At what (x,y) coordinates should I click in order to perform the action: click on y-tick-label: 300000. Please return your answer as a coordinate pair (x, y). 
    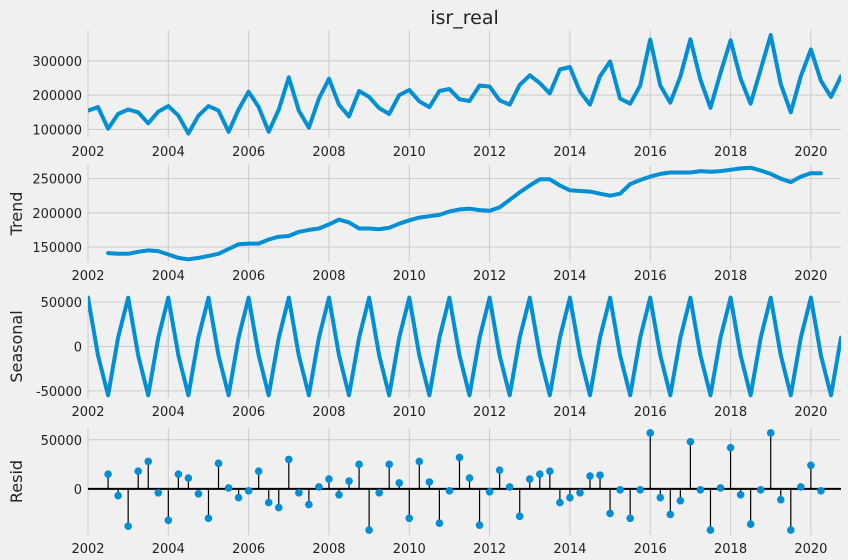
    Looking at the image, I should click on (57, 62).